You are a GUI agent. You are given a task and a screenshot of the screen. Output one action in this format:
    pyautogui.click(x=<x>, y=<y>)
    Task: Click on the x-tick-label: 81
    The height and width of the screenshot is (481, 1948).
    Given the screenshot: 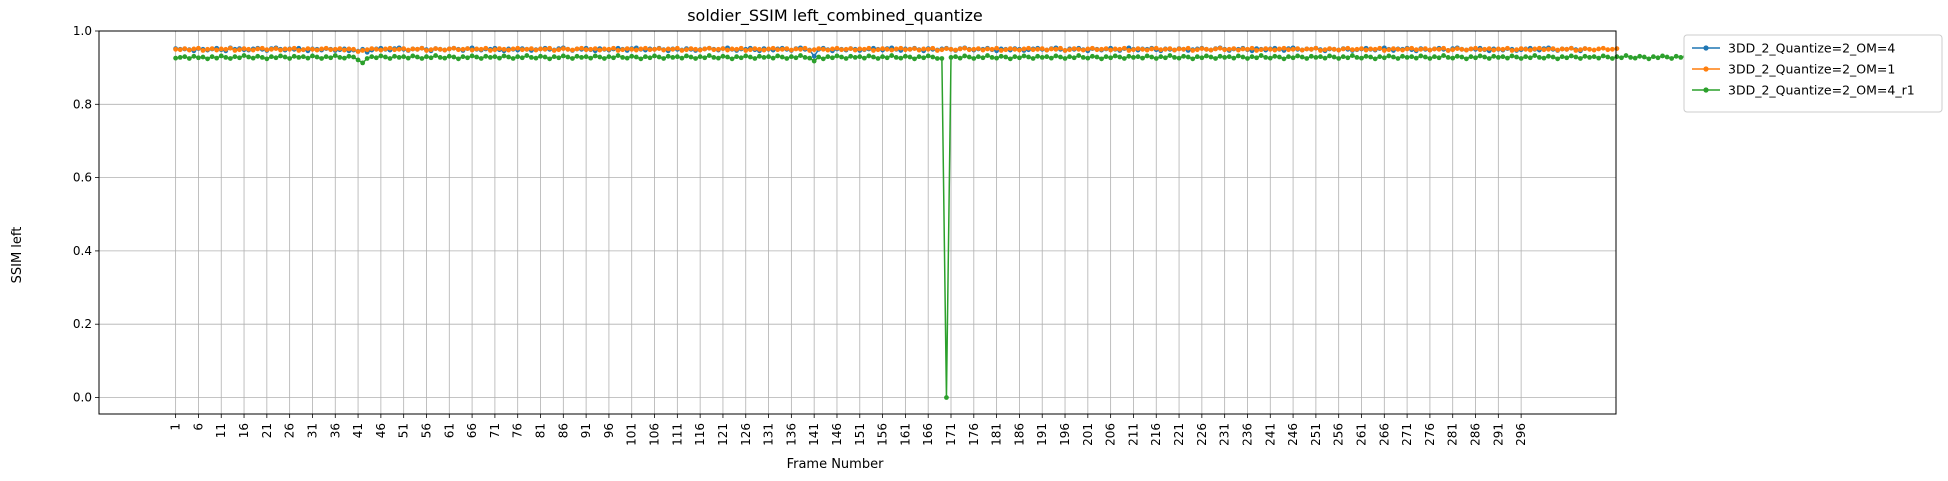 What is the action you would take?
    pyautogui.click(x=541, y=430)
    